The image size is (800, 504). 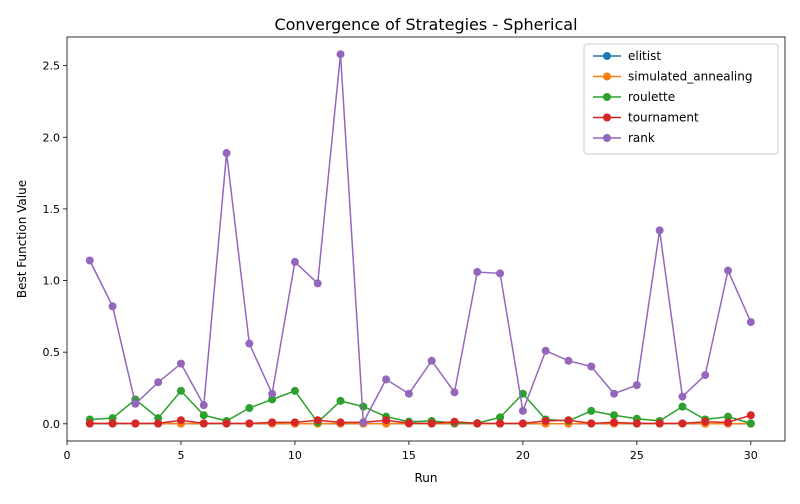 I want to click on series-line-roulette, so click(x=420, y=407).